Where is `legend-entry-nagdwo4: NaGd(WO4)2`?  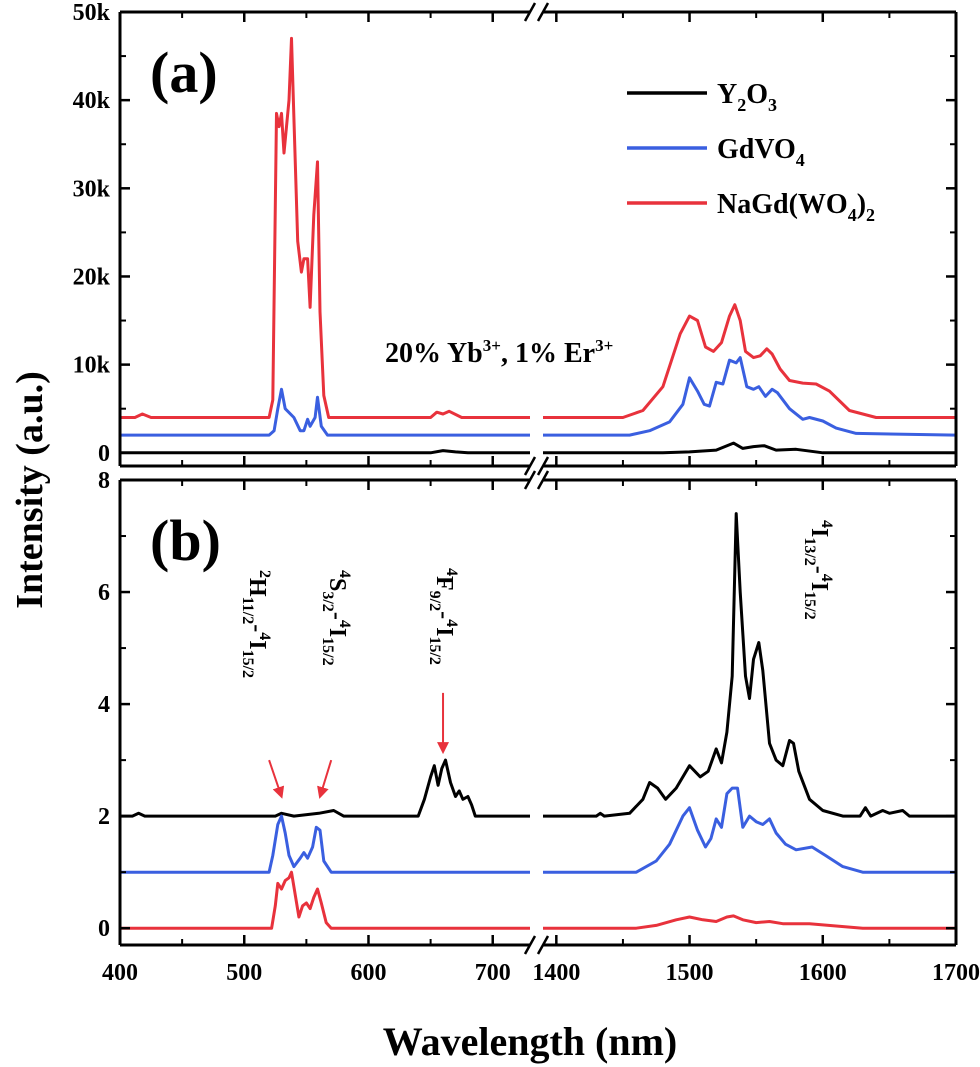 legend-entry-nagdwo4: NaGd(WO4)2 is located at coordinates (751, 207).